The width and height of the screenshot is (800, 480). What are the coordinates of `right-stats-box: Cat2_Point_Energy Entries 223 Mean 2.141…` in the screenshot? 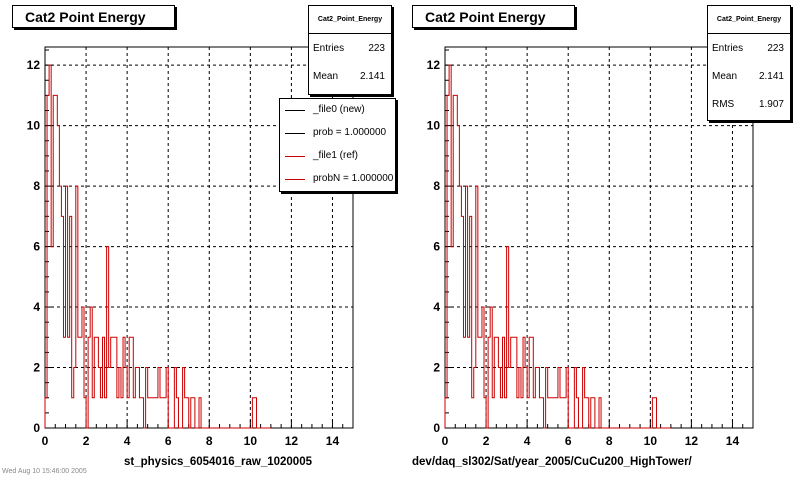 It's located at (749, 63).